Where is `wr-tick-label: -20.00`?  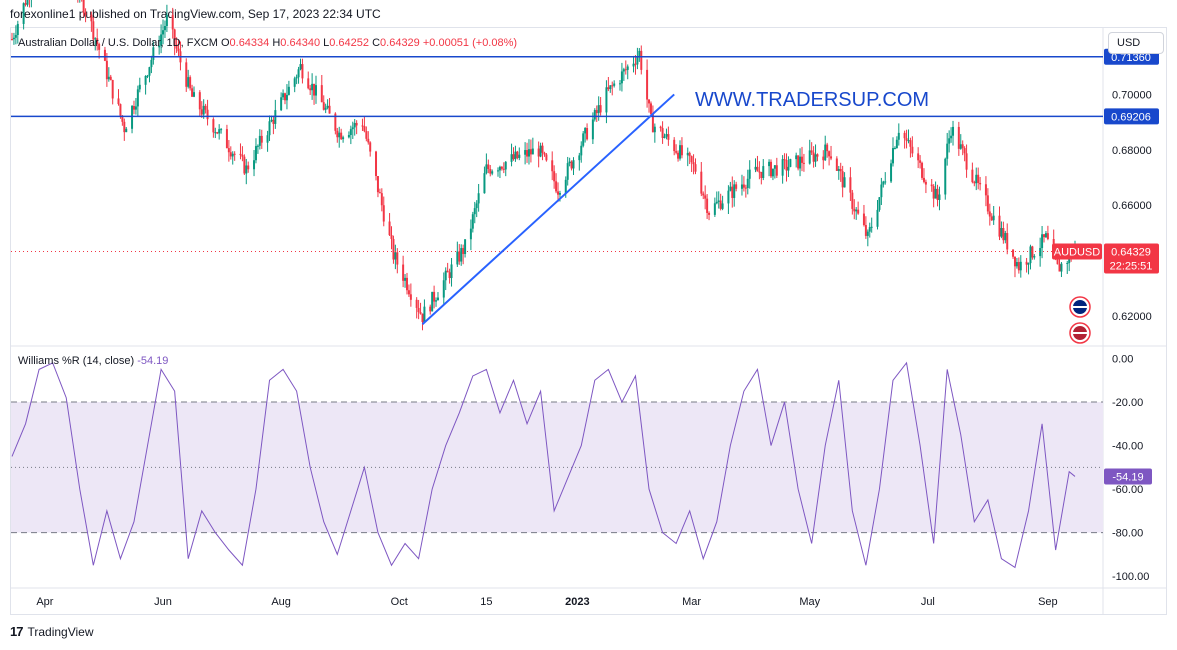
wr-tick-label: -20.00 is located at coordinates (1127, 403).